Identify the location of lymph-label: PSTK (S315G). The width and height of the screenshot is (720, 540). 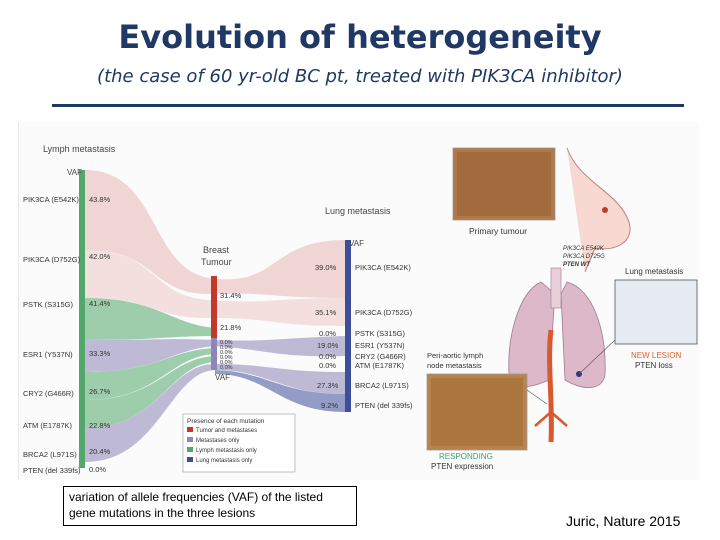
(48, 304).